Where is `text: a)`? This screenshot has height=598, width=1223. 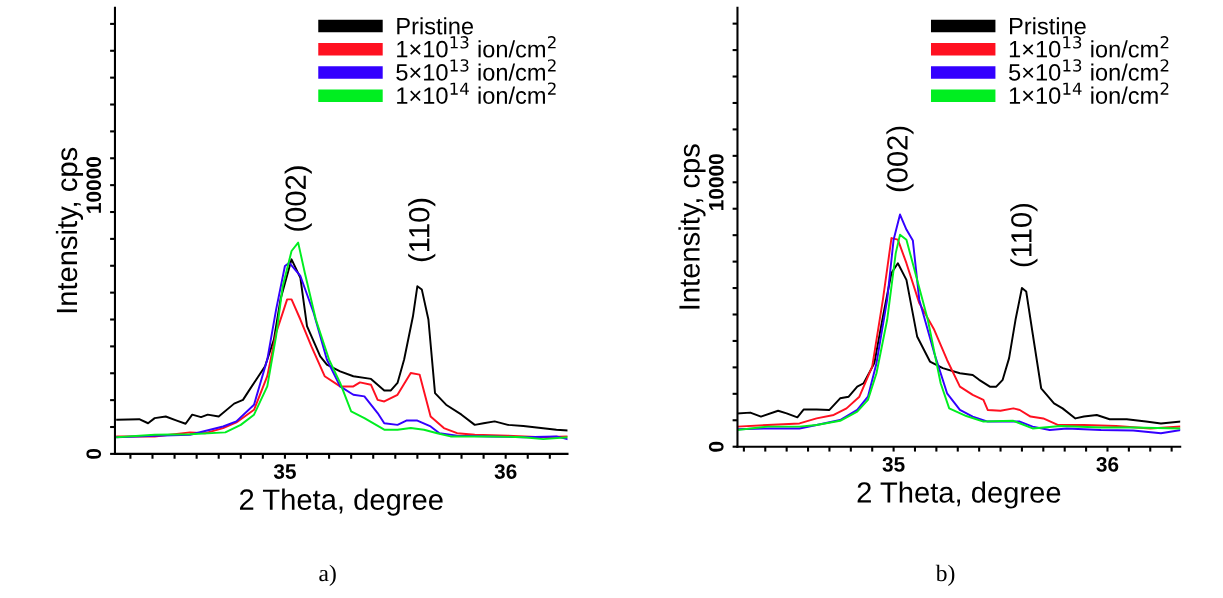 text: a) is located at coordinates (327, 575).